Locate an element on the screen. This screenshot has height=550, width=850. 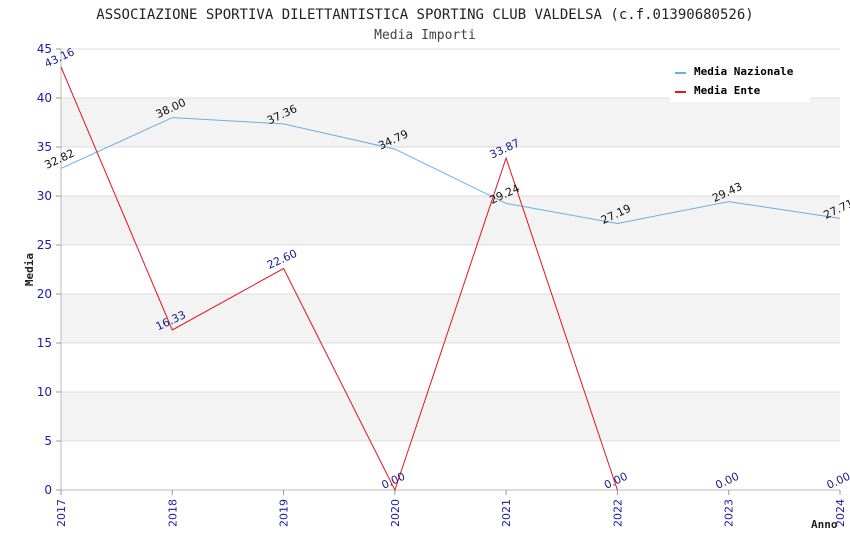
y-tick-label: 45 is located at coordinates (44, 49).